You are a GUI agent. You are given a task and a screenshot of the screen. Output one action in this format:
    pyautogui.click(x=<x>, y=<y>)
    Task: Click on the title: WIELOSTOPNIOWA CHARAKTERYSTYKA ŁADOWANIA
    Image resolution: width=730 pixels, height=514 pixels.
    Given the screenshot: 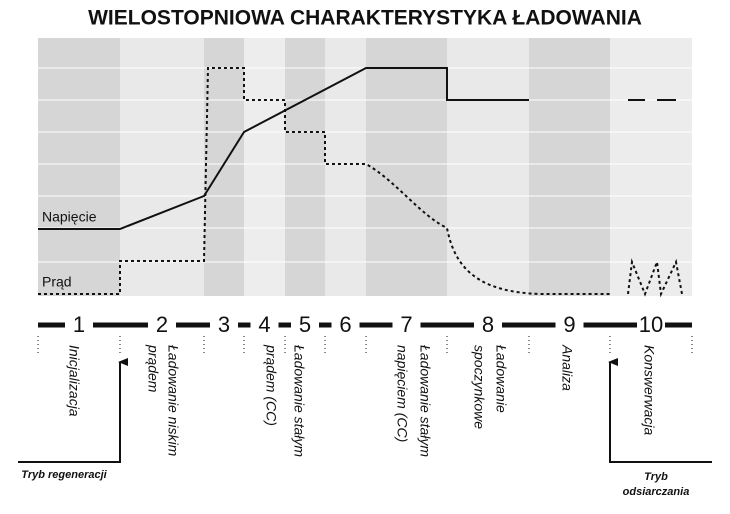 What is the action you would take?
    pyautogui.click(x=365, y=18)
    